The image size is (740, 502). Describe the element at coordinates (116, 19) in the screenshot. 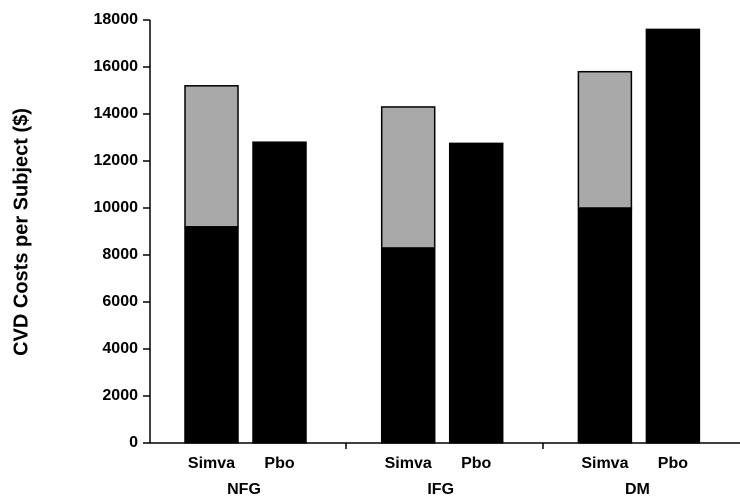

I see `y-tick-label: 18000` at that location.